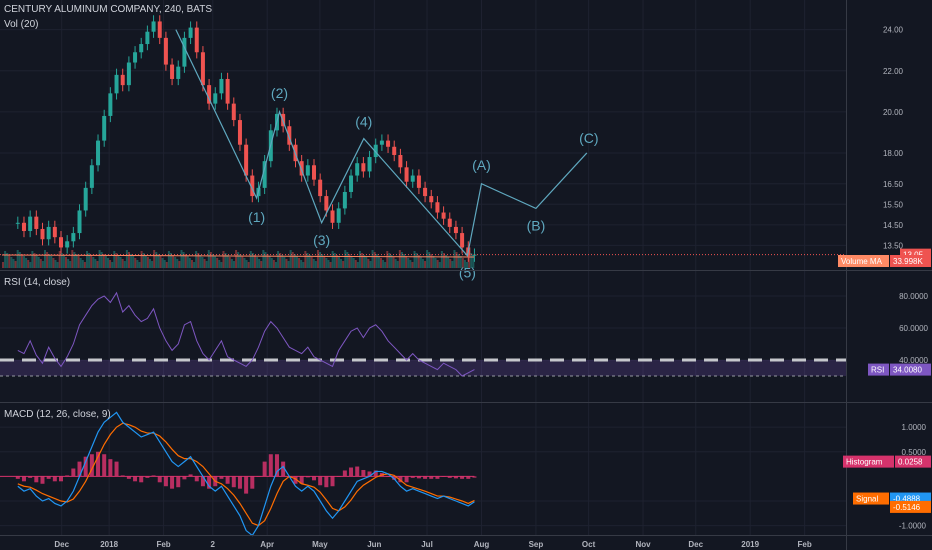  Describe the element at coordinates (907, 499) in the screenshot. I see `signal-tag-text: -0.4888` at that location.